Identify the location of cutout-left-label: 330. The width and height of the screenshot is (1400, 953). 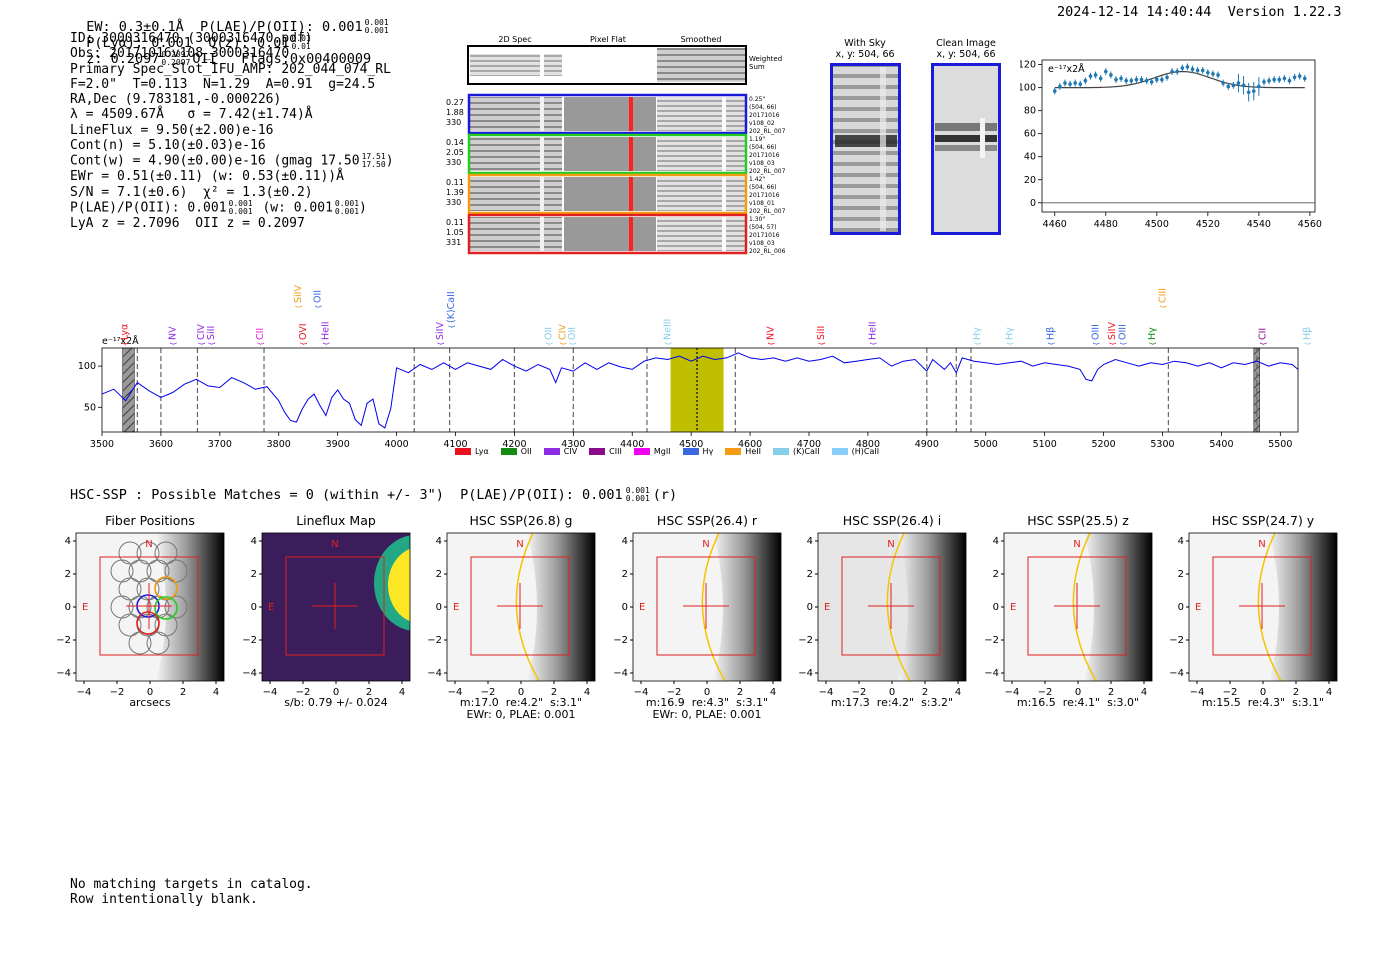
(453, 162).